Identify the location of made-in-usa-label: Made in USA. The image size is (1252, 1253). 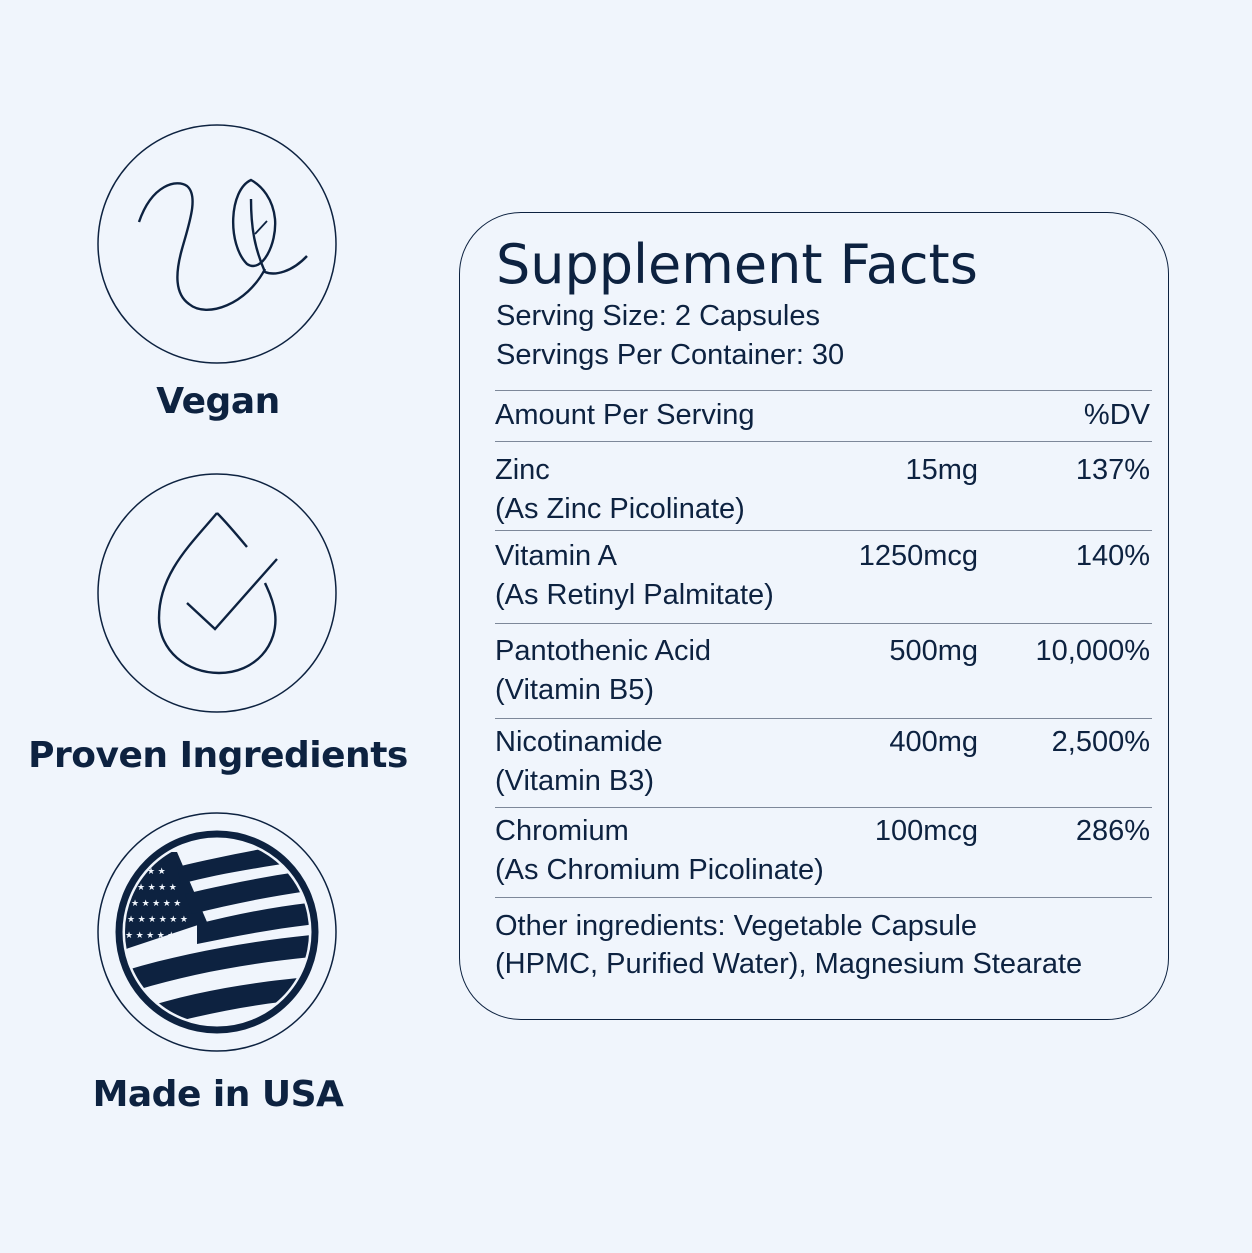
(218, 1094).